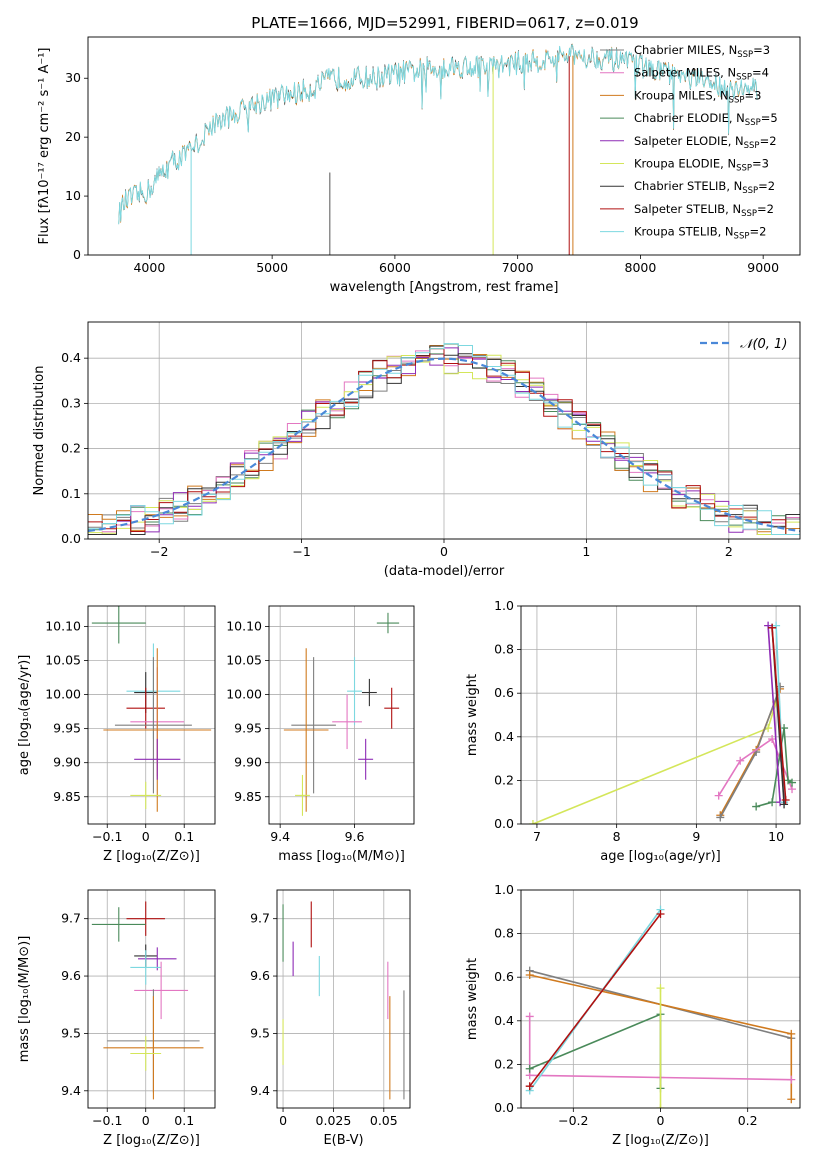 The width and height of the screenshot is (819, 1170). Describe the element at coordinates (77, 254) in the screenshot. I see `y-tick-label: 0` at that location.